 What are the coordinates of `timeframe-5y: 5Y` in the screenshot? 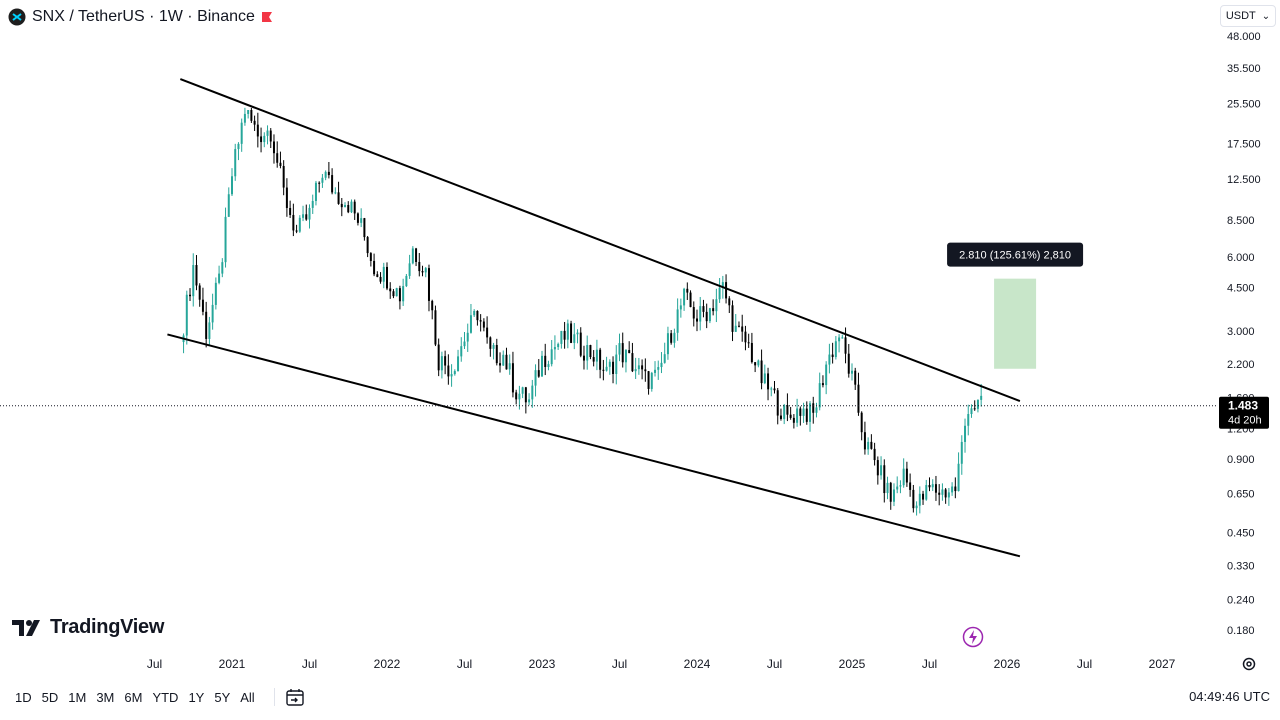 It's located at (222, 697).